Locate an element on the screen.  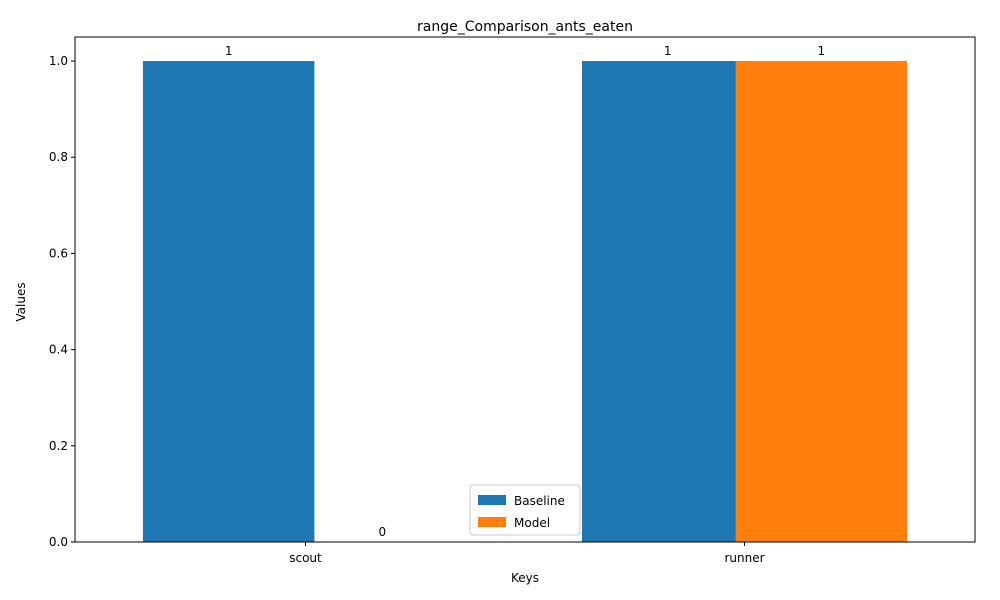
y-tick-label: 0.2 is located at coordinates (58, 446).